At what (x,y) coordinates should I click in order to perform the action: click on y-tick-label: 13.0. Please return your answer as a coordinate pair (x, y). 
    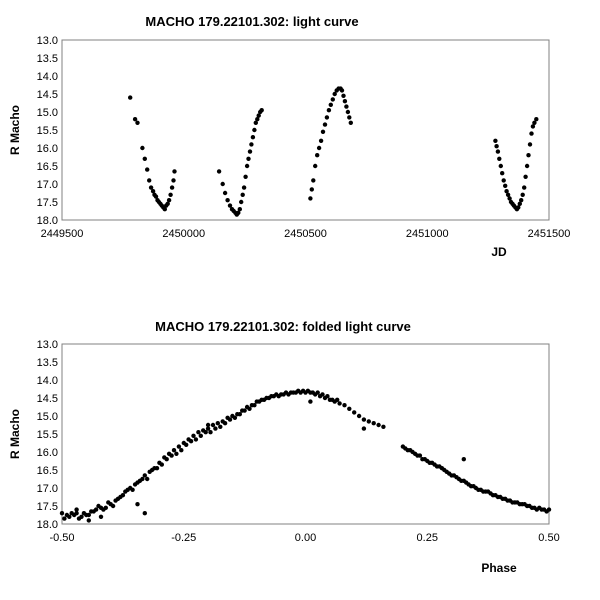
    Looking at the image, I should click on (47, 345).